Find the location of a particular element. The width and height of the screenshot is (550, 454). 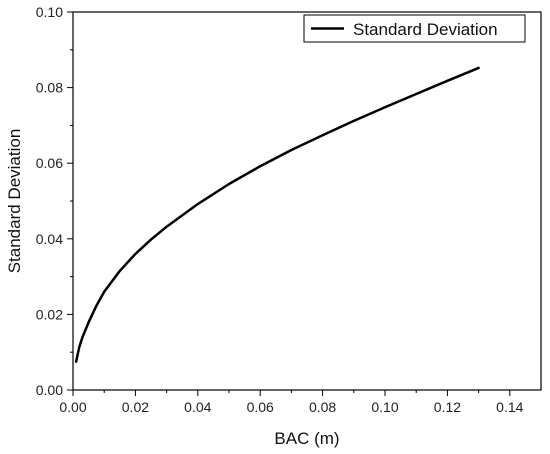

x-tick-label: 0.08 is located at coordinates (322, 407).